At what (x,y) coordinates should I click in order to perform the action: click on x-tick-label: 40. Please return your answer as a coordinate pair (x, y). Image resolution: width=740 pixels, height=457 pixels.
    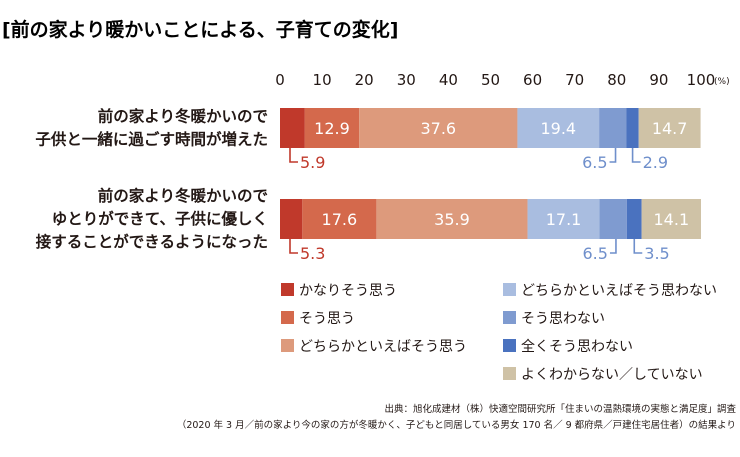
    Looking at the image, I should click on (448, 80).